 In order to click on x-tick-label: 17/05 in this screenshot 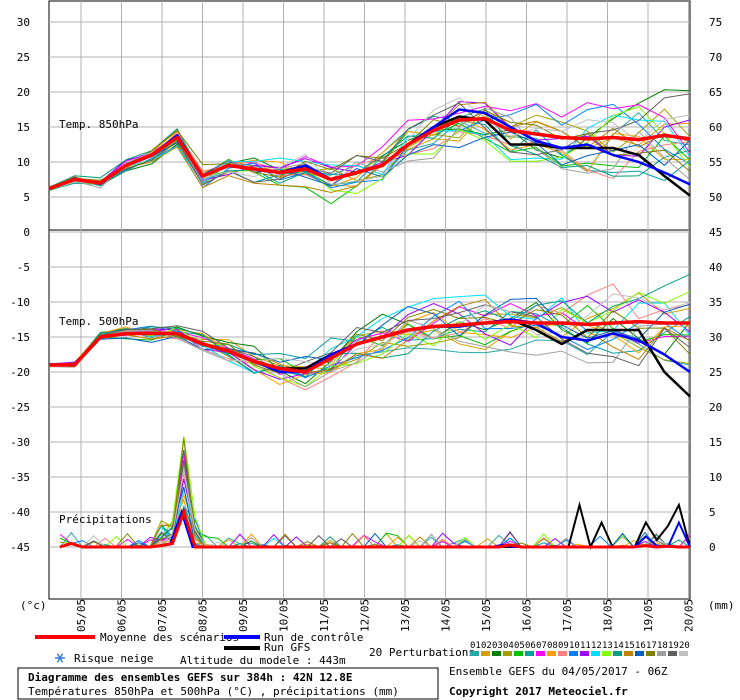, I will do `click(567, 615)`.